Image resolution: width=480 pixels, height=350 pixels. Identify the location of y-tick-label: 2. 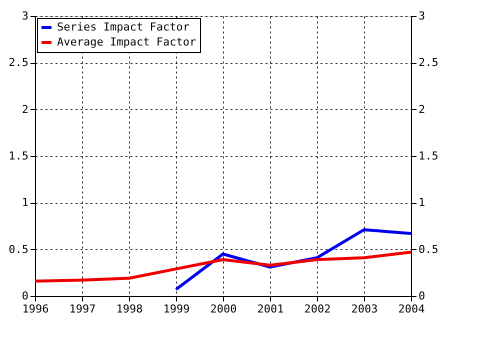
(25, 109).